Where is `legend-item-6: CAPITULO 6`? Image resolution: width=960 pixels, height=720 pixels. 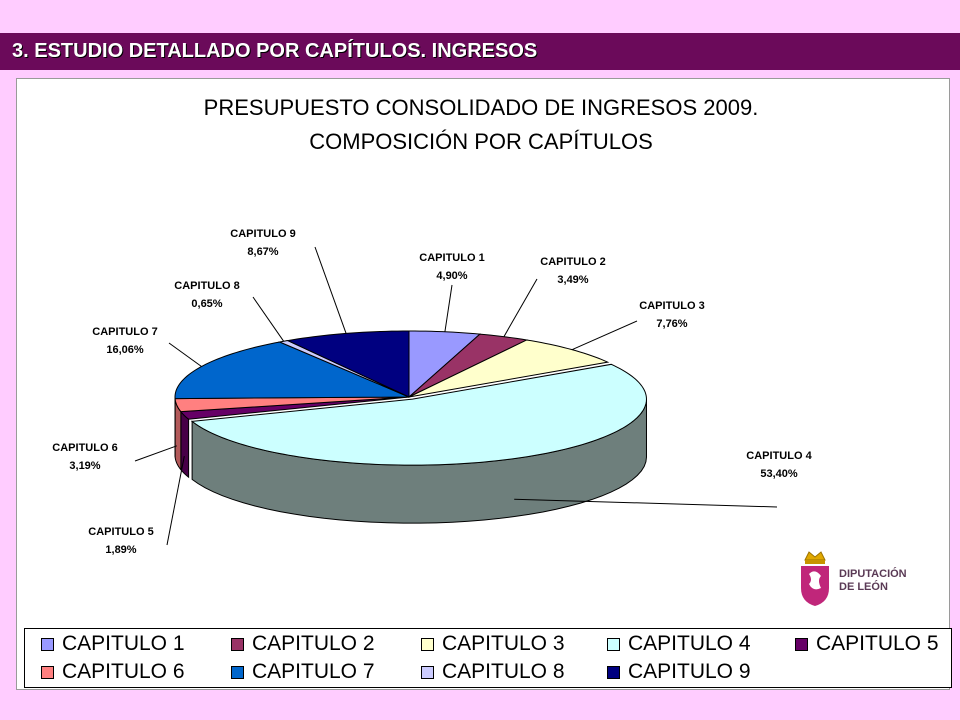 legend-item-6: CAPITULO 6 is located at coordinates (113, 672).